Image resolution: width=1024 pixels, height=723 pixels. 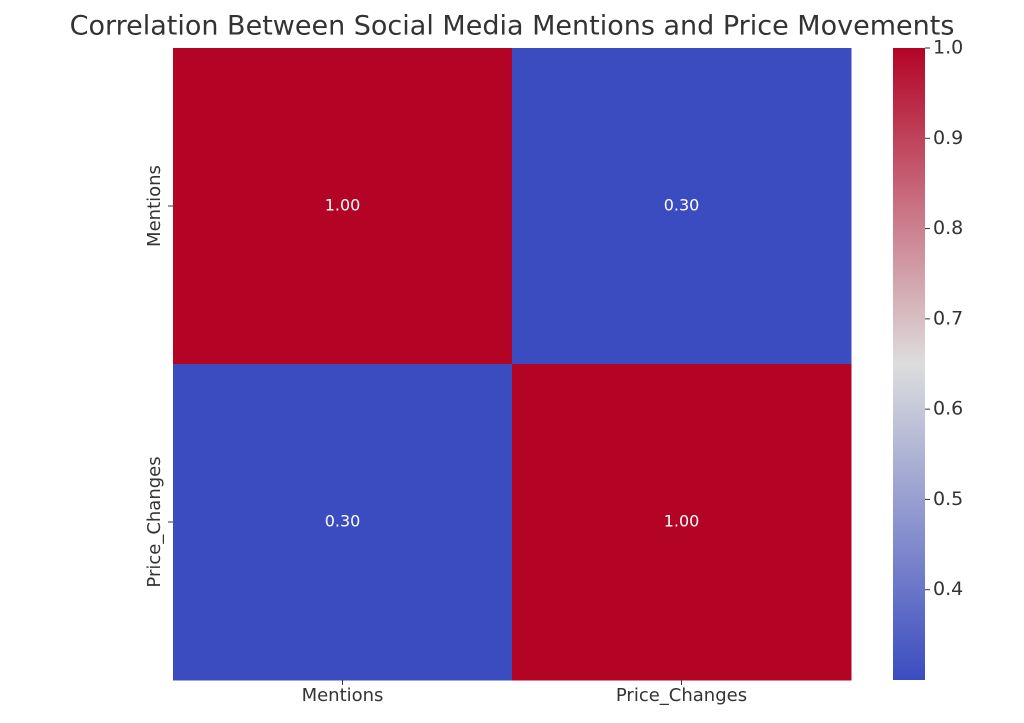 What do you see at coordinates (154, 521) in the screenshot?
I see `y-tick-label: Price_Changes` at bounding box center [154, 521].